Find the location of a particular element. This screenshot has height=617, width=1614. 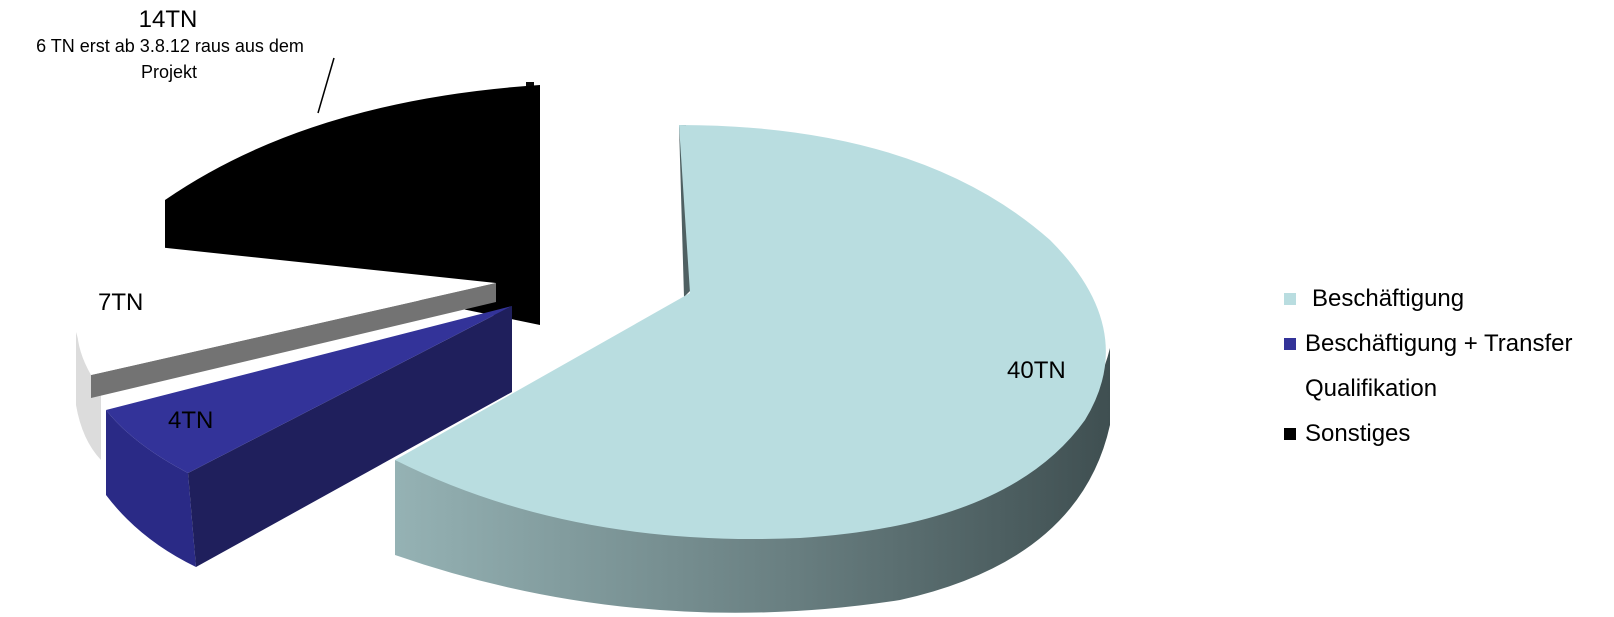

legend-label-beschaeftigung: Beschäftigung is located at coordinates (1388, 298).